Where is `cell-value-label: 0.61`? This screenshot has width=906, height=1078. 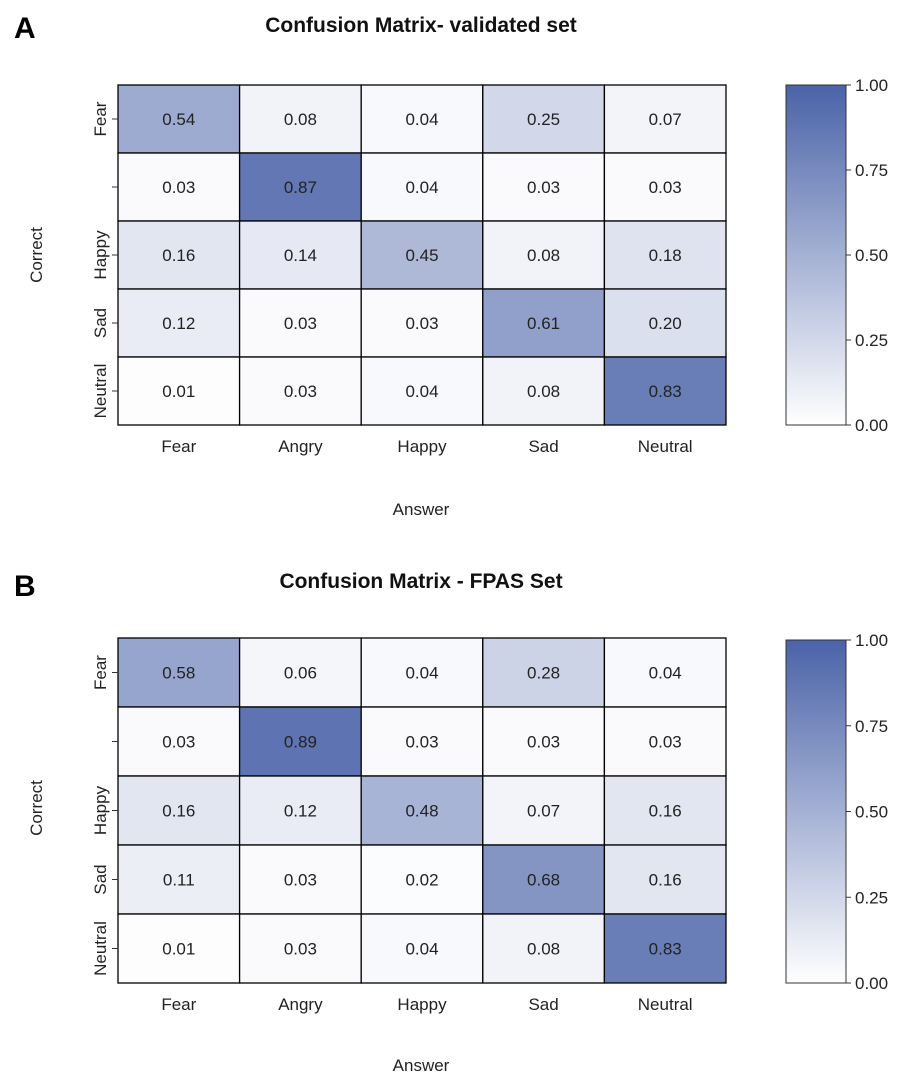 cell-value-label: 0.61 is located at coordinates (543, 323).